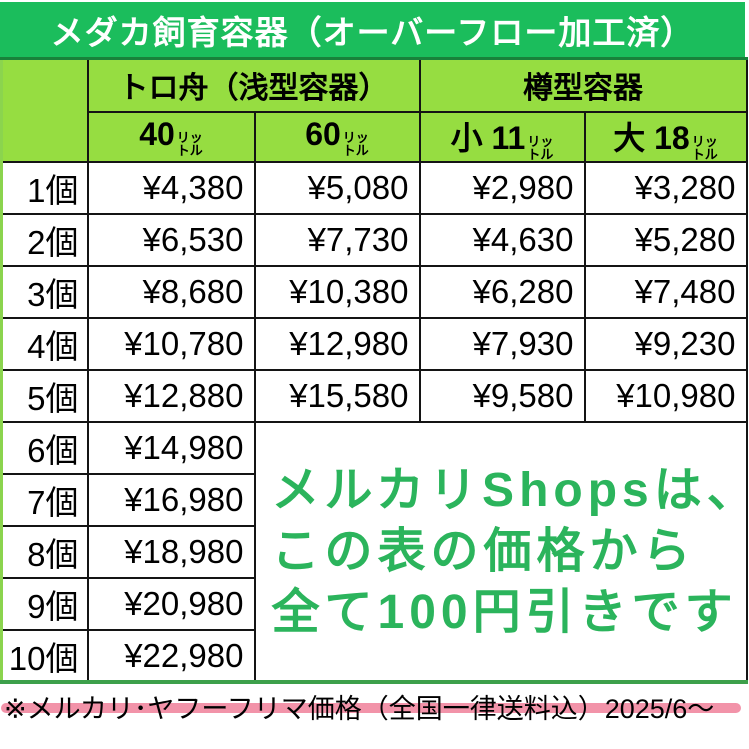 The height and width of the screenshot is (749, 749). What do you see at coordinates (171, 396) in the screenshot?
I see `price-cell: ¥12,880` at bounding box center [171, 396].